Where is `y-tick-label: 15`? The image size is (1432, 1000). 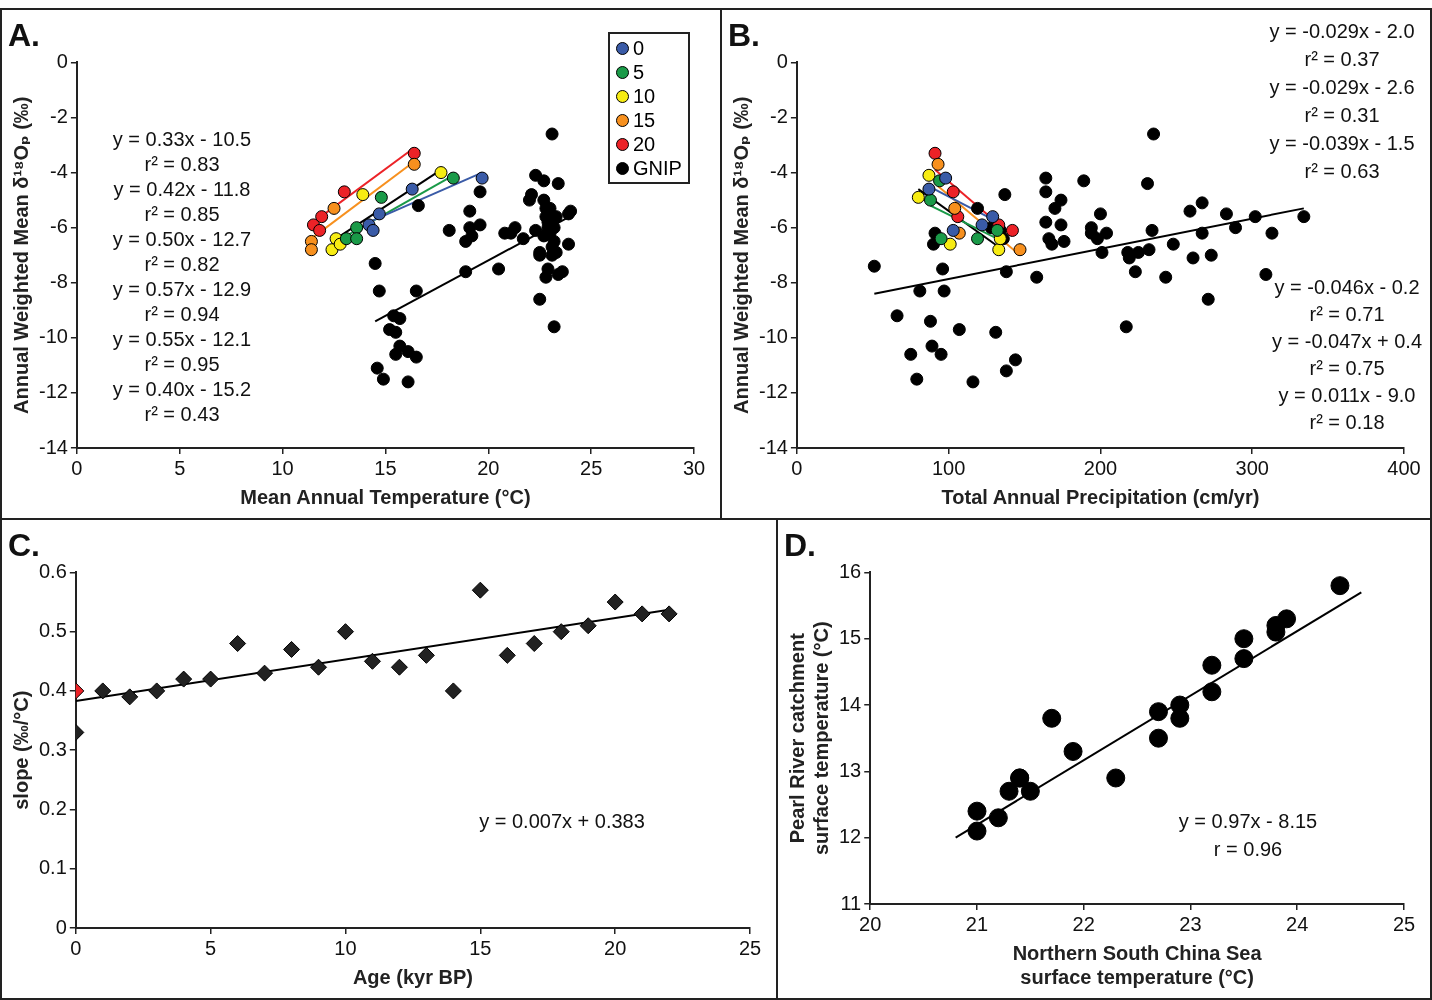 y-tick-label: 15 is located at coordinates (850, 637).